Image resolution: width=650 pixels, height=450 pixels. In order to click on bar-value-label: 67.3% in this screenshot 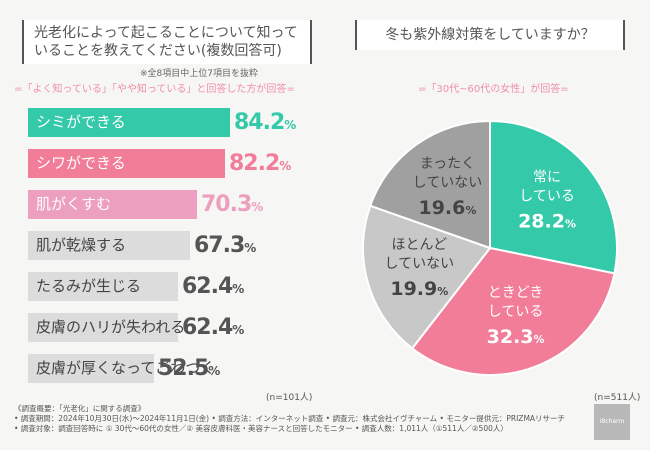, I will do `click(225, 247)`.